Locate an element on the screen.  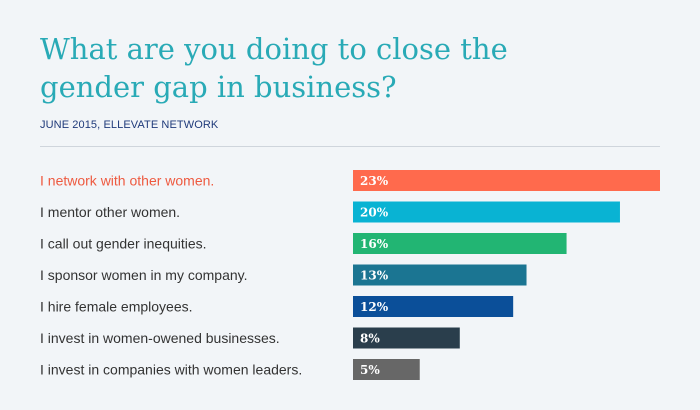
value-label: 23% is located at coordinates (374, 181).